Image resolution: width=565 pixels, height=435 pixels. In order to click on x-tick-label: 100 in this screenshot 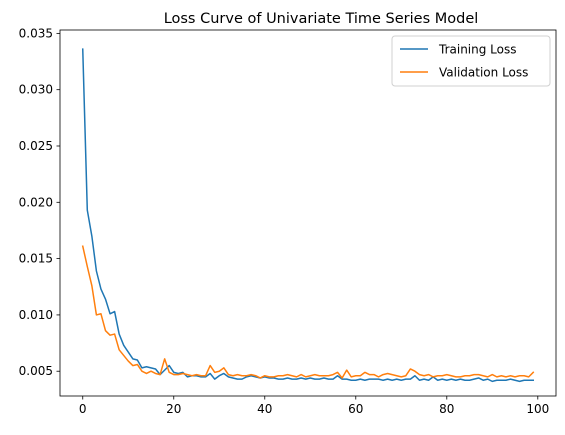, I will do `click(537, 409)`.